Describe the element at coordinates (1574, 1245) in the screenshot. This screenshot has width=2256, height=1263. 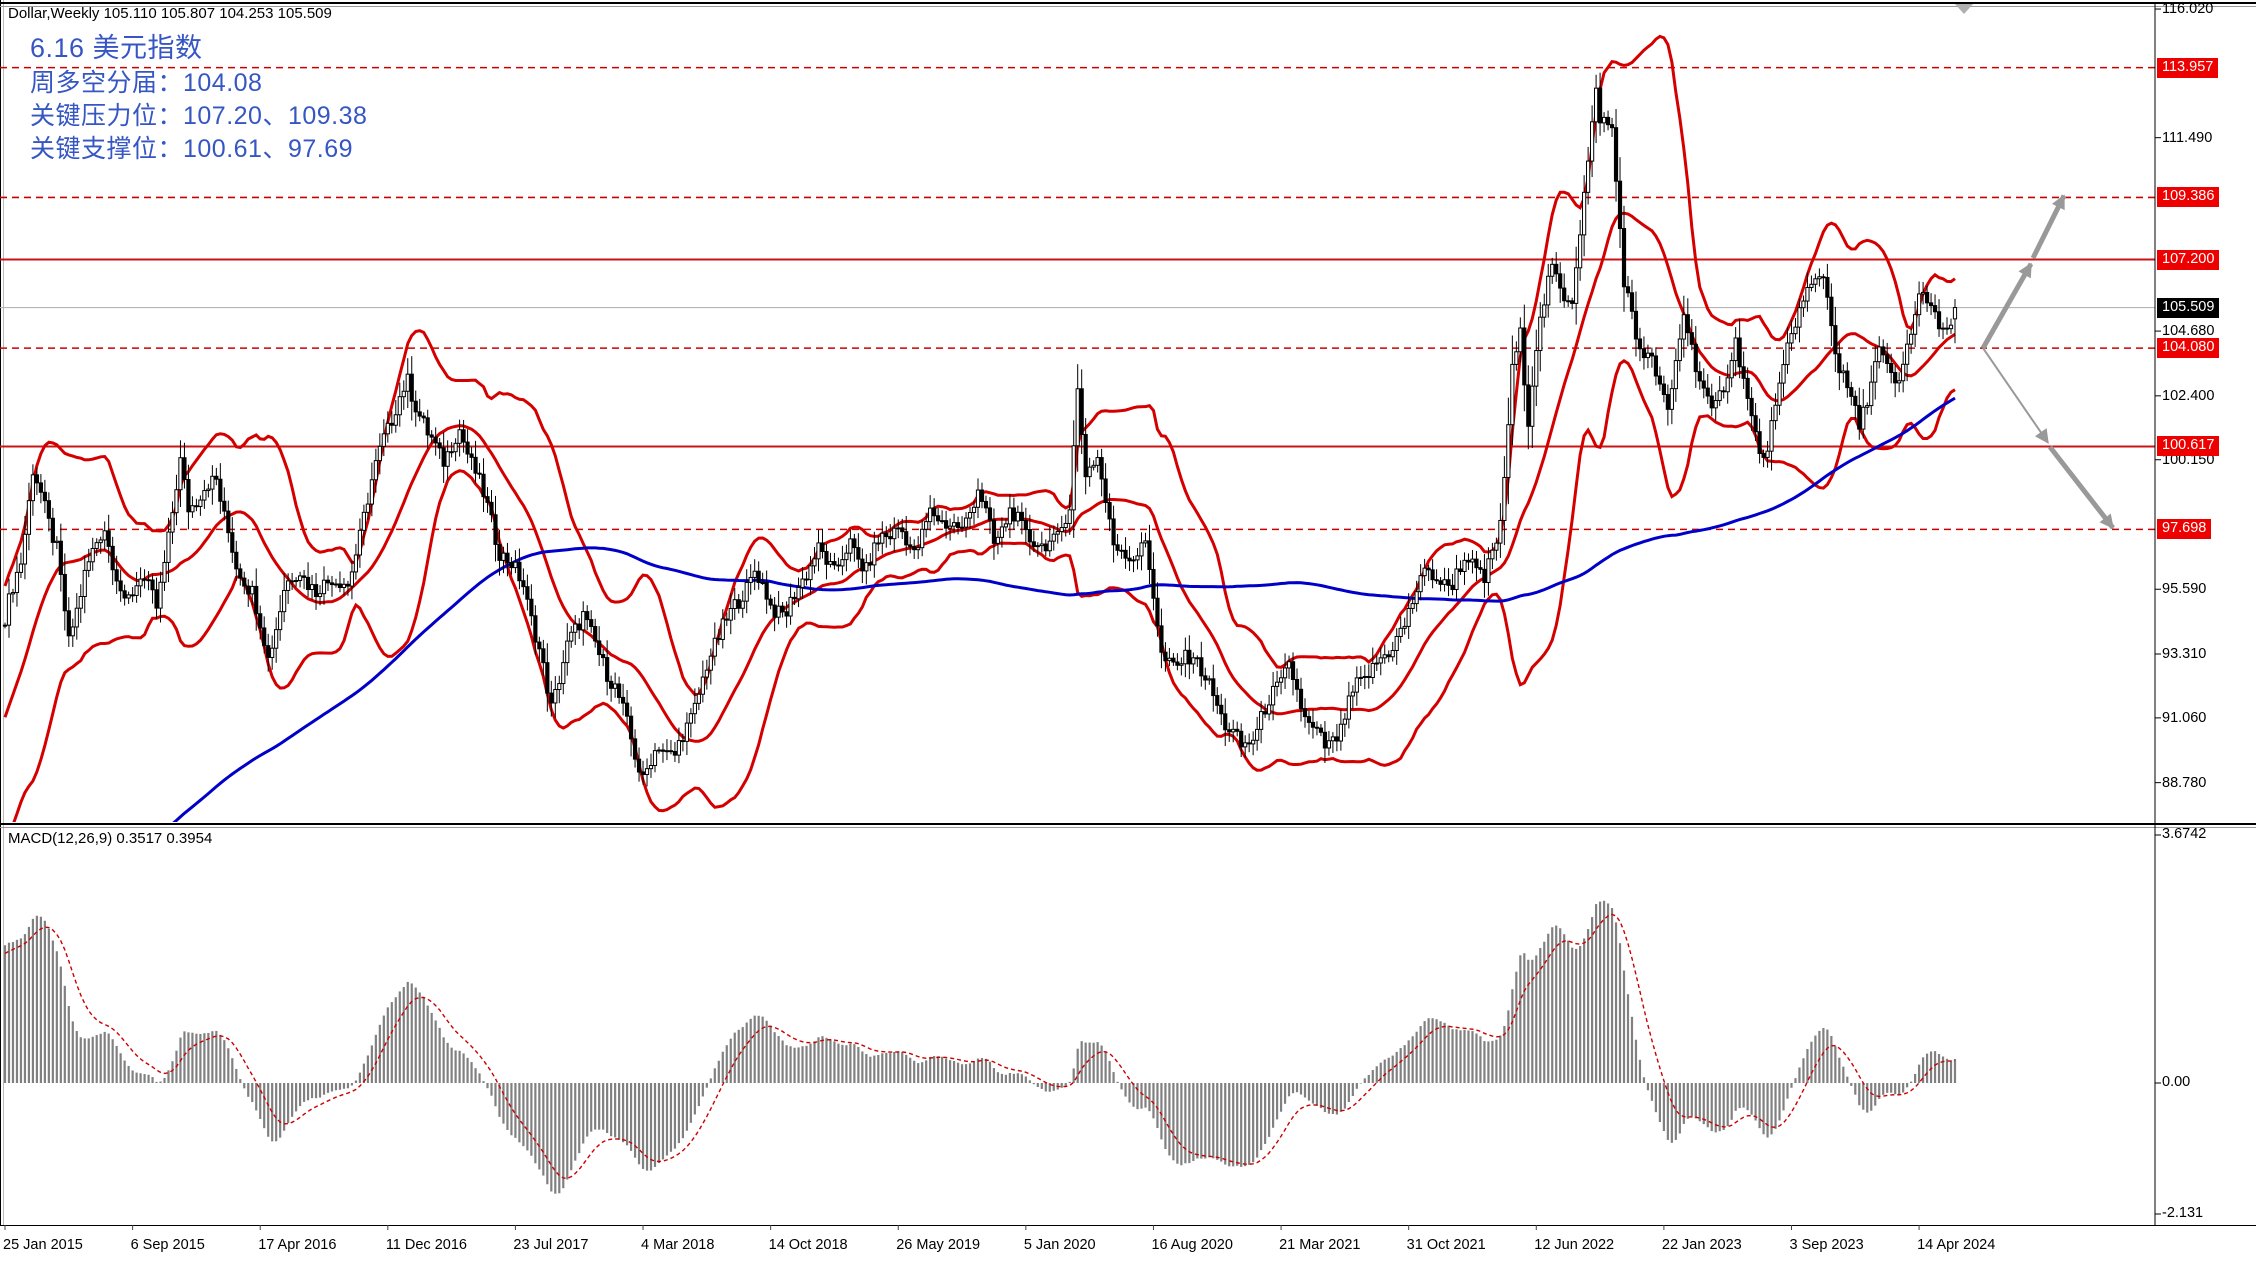
I see `date-axis-label: 12 Jun 2022` at that location.